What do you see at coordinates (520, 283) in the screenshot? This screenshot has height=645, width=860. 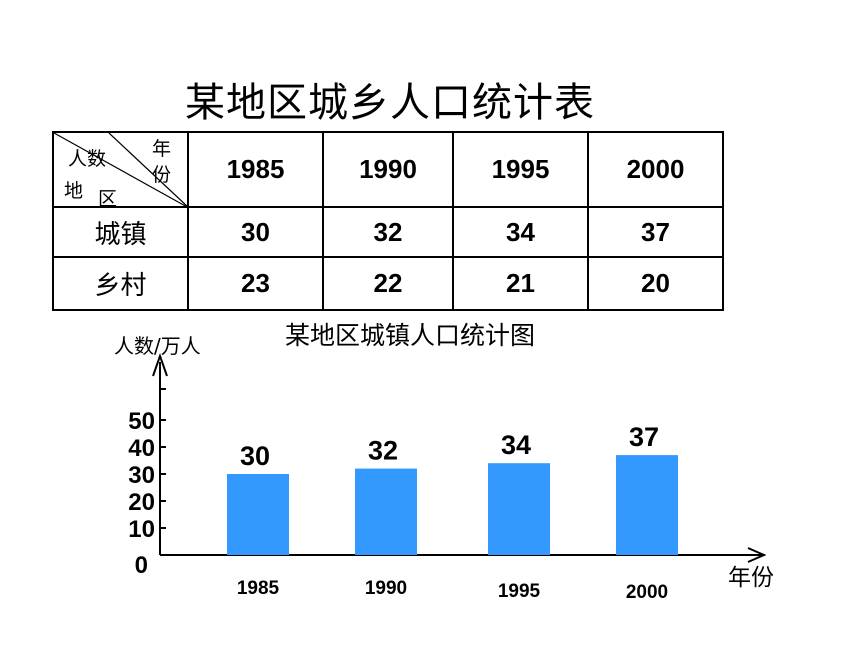 I see `table-cell: 21` at bounding box center [520, 283].